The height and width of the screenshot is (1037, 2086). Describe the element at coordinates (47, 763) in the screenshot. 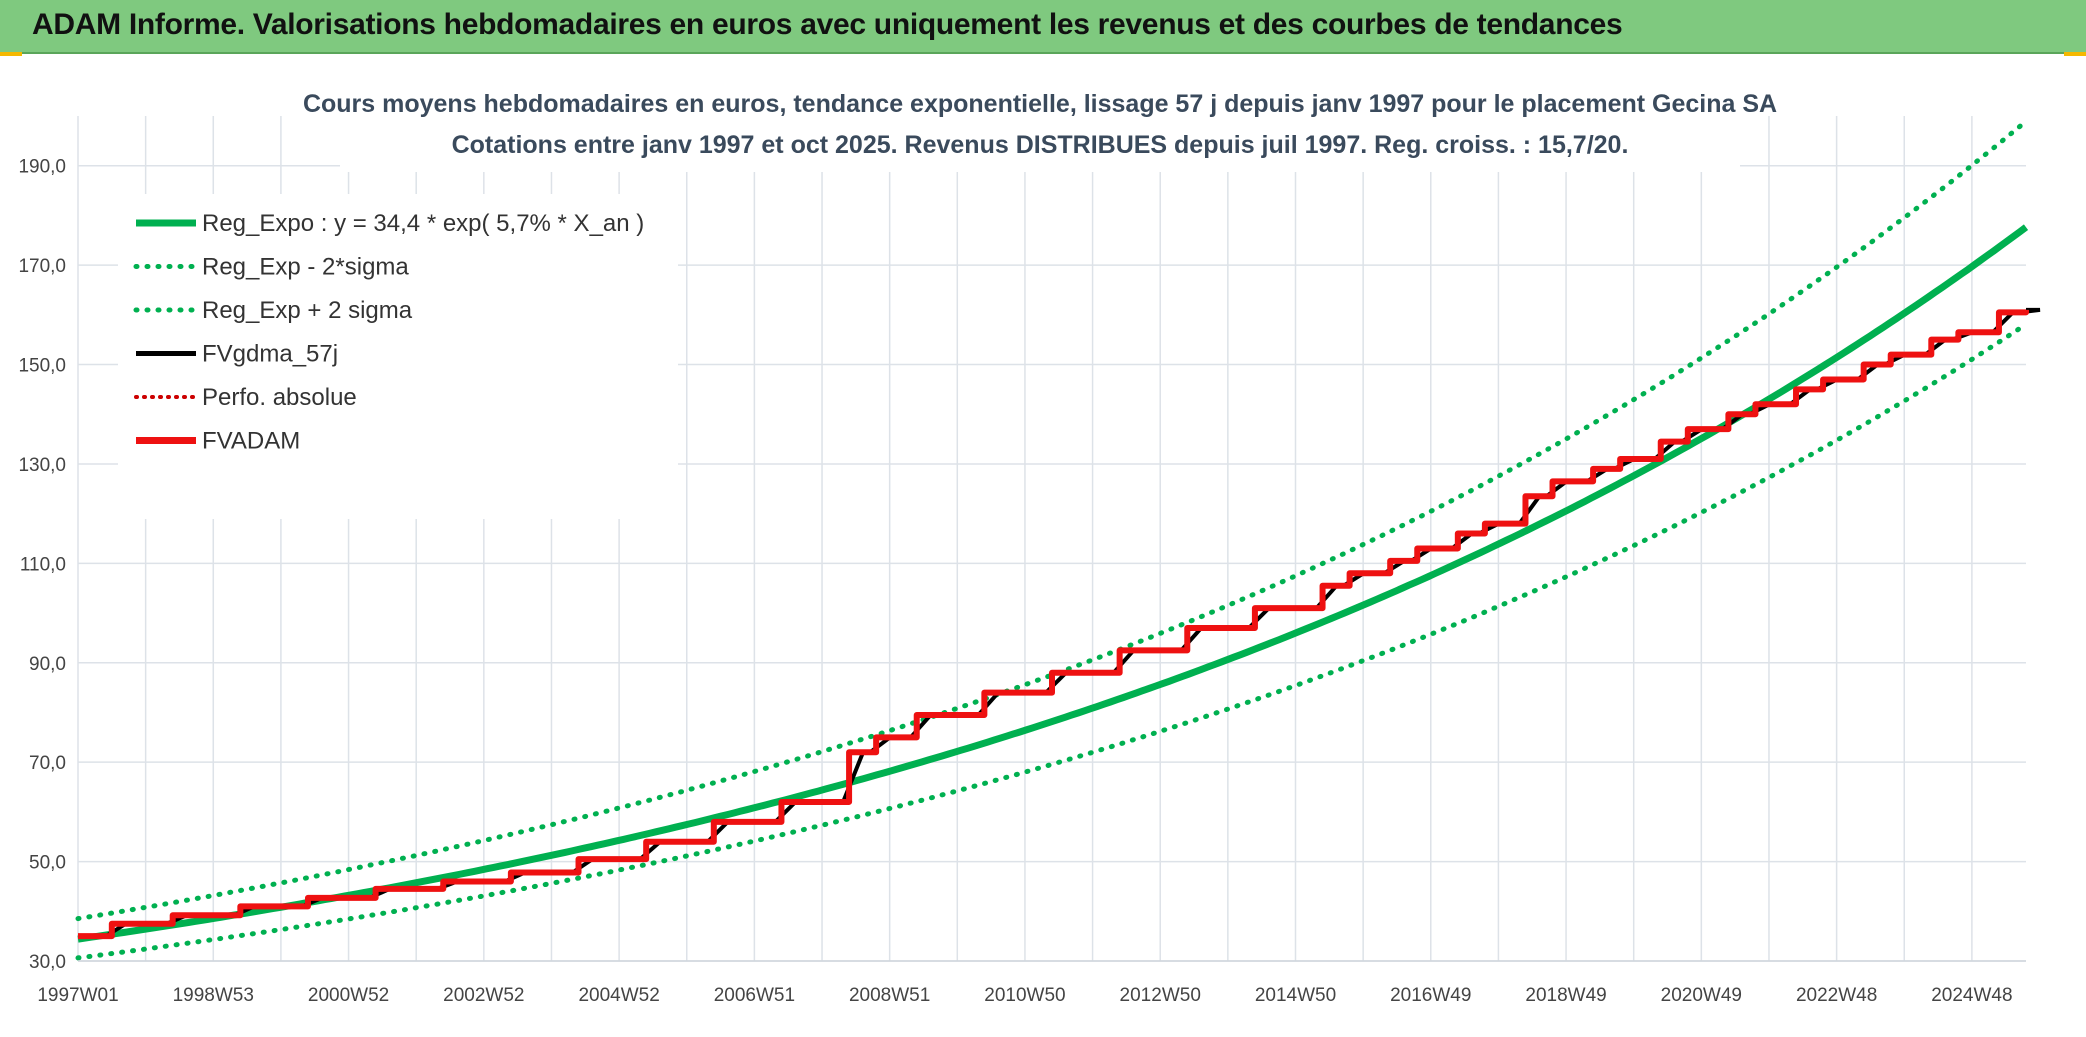

I see `y-tick-label: 70,0` at that location.